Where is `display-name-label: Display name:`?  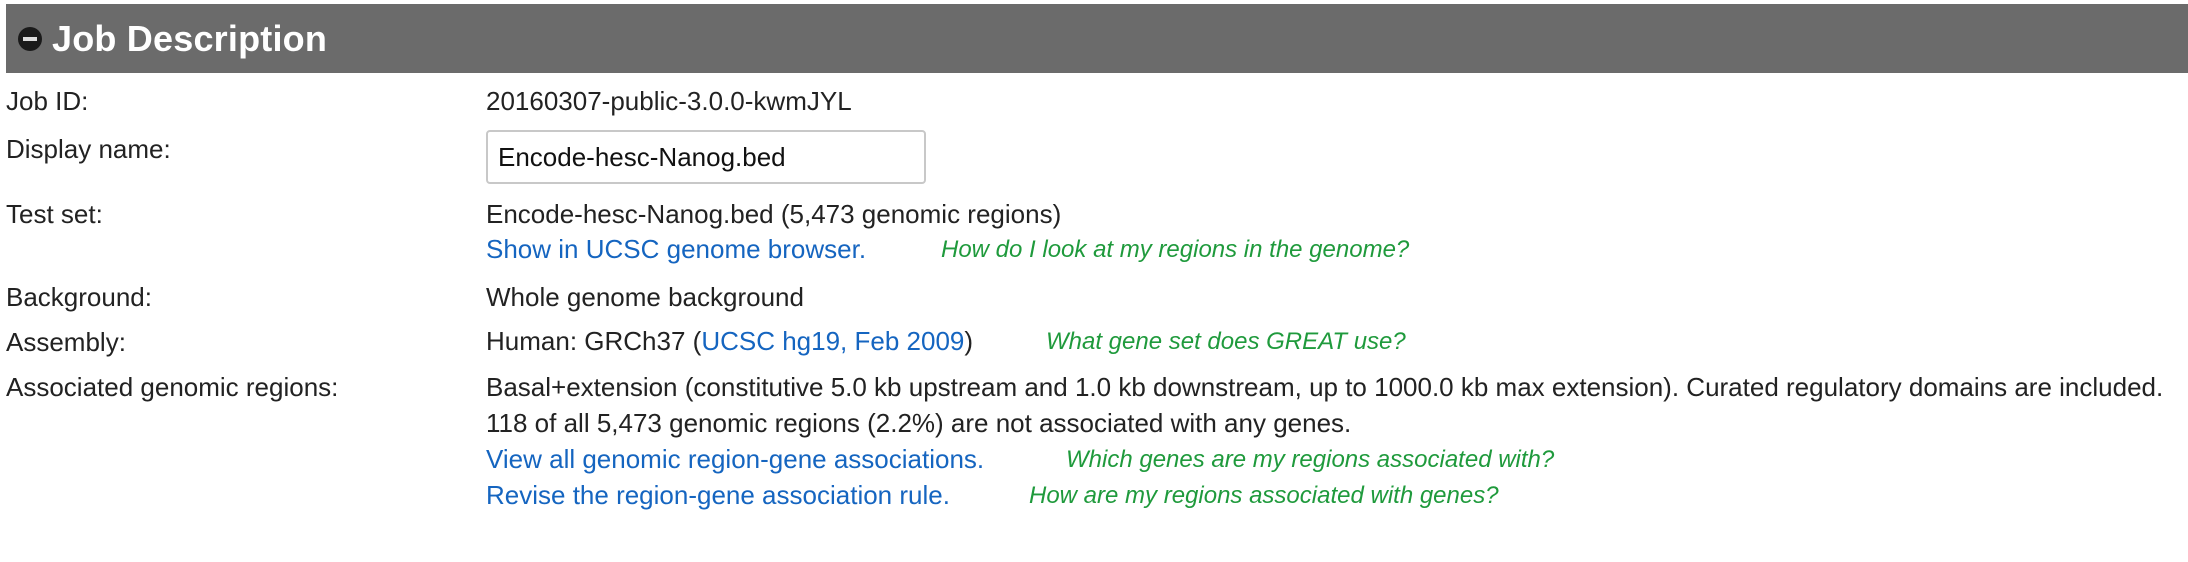
display-name-label: Display name: is located at coordinates (88, 149).